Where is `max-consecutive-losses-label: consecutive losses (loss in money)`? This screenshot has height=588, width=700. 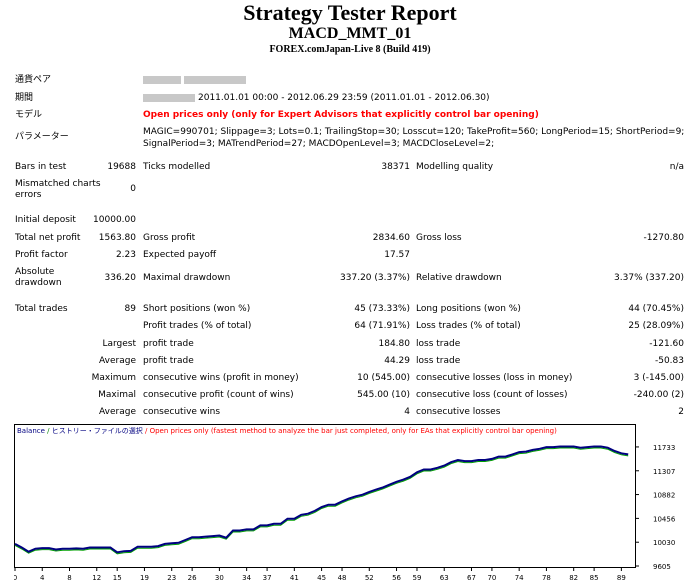 max-consecutive-losses-label: consecutive losses (loss in money) is located at coordinates (494, 378).